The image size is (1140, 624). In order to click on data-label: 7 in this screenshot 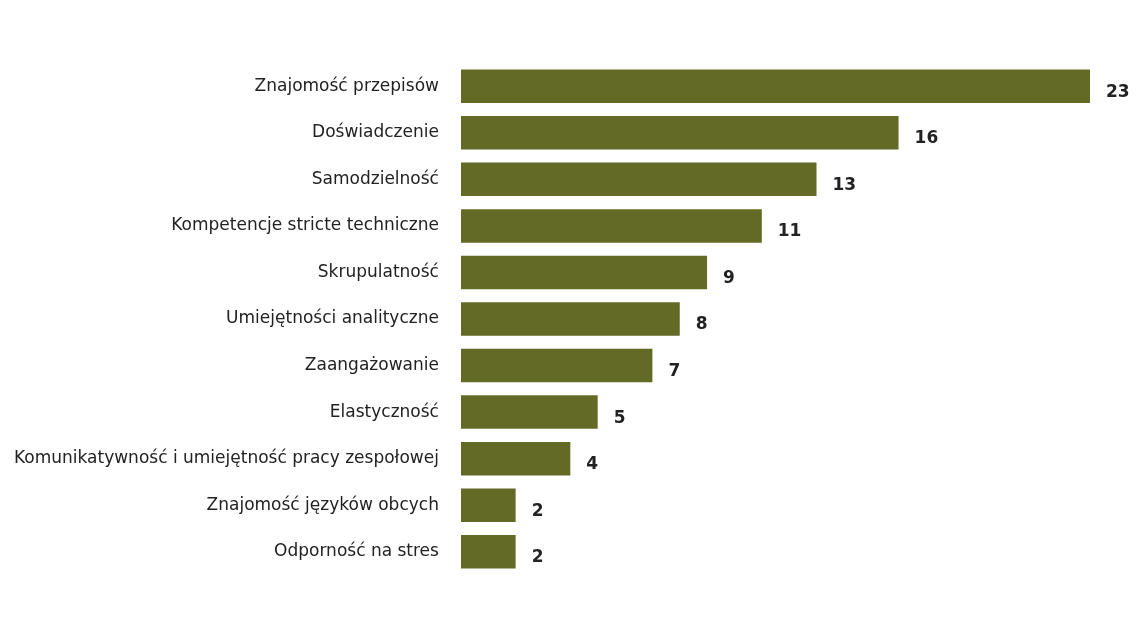, I will do `click(674, 369)`.